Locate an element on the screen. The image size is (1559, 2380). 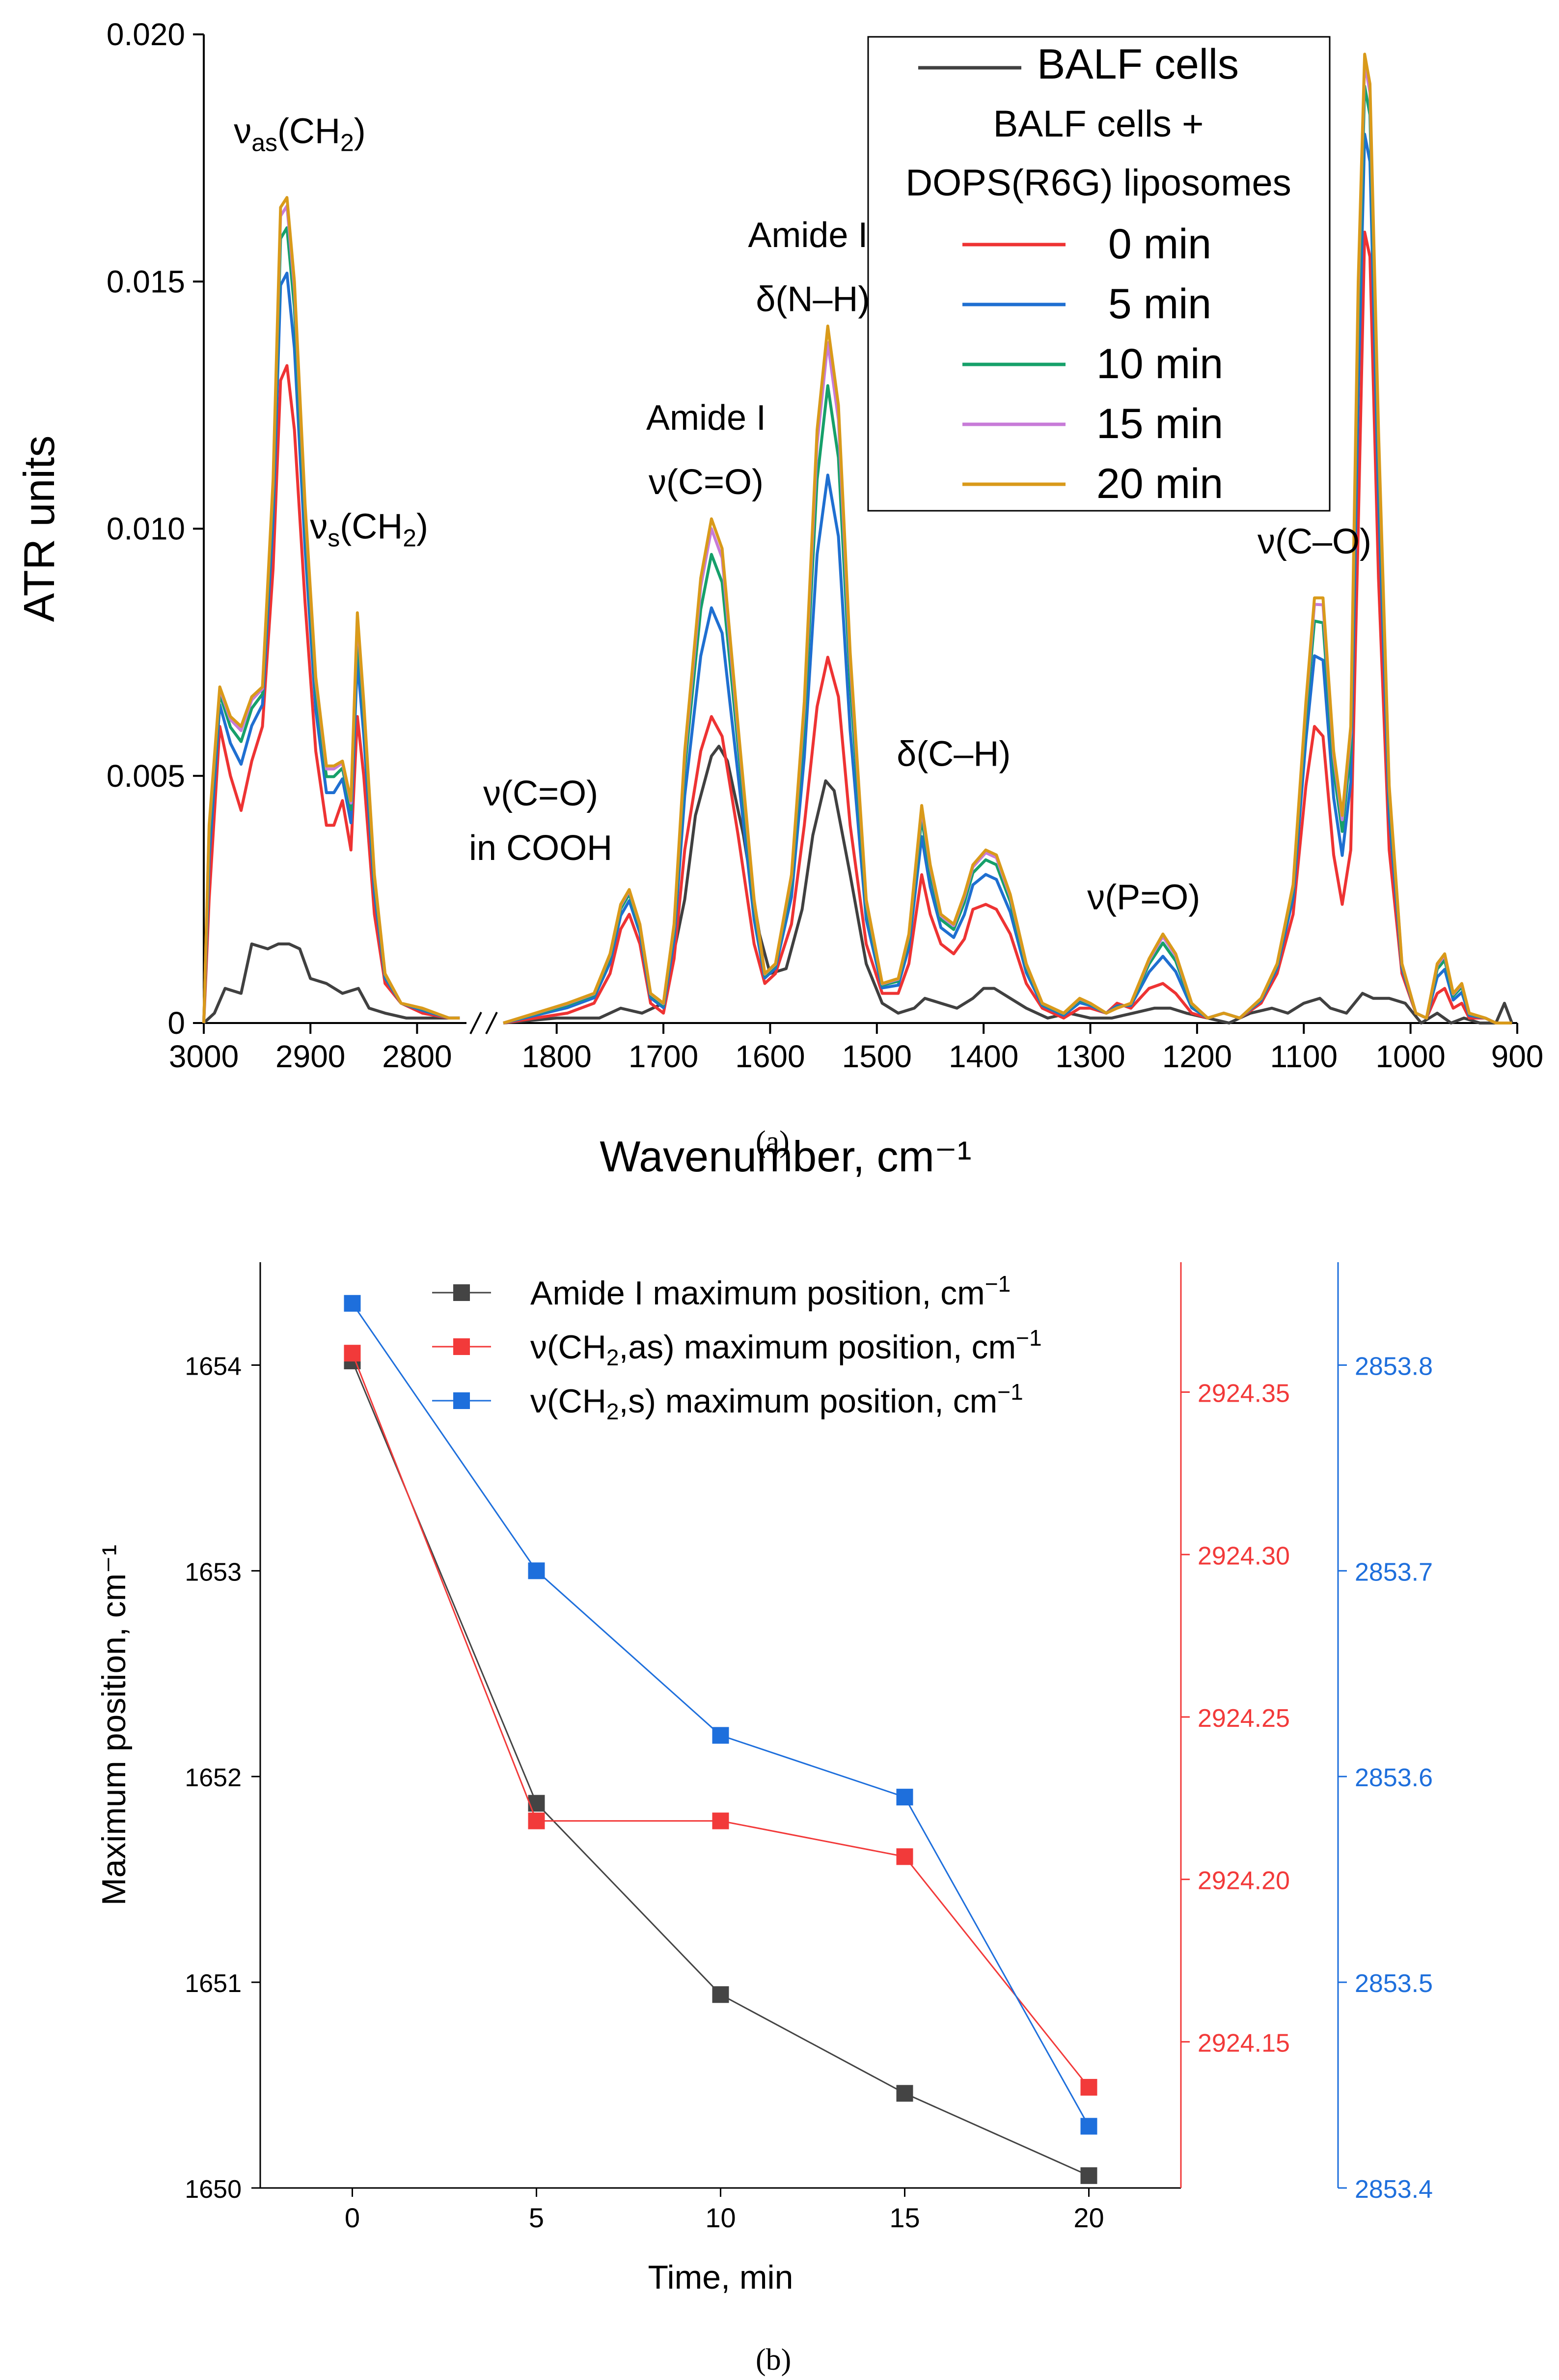
b-red-tick-label: 2924.35 is located at coordinates (1244, 1394).